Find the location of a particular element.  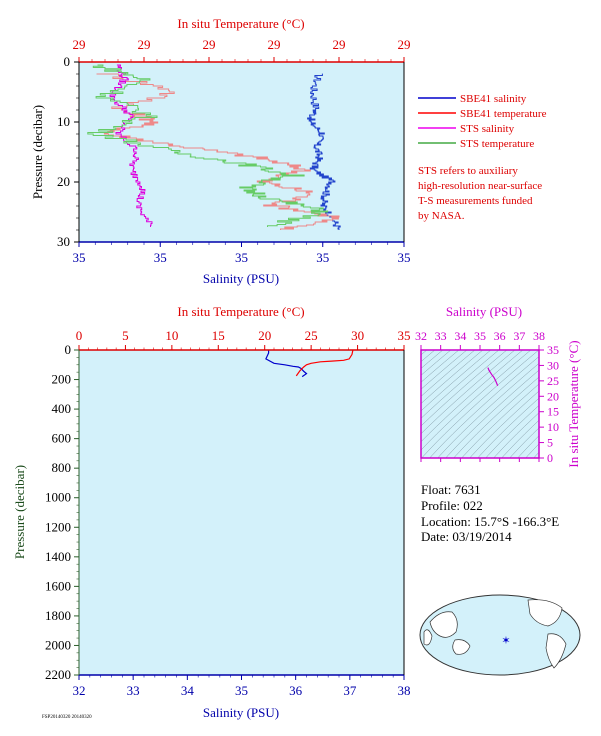

ts-inset-frame is located at coordinates (480, 404).